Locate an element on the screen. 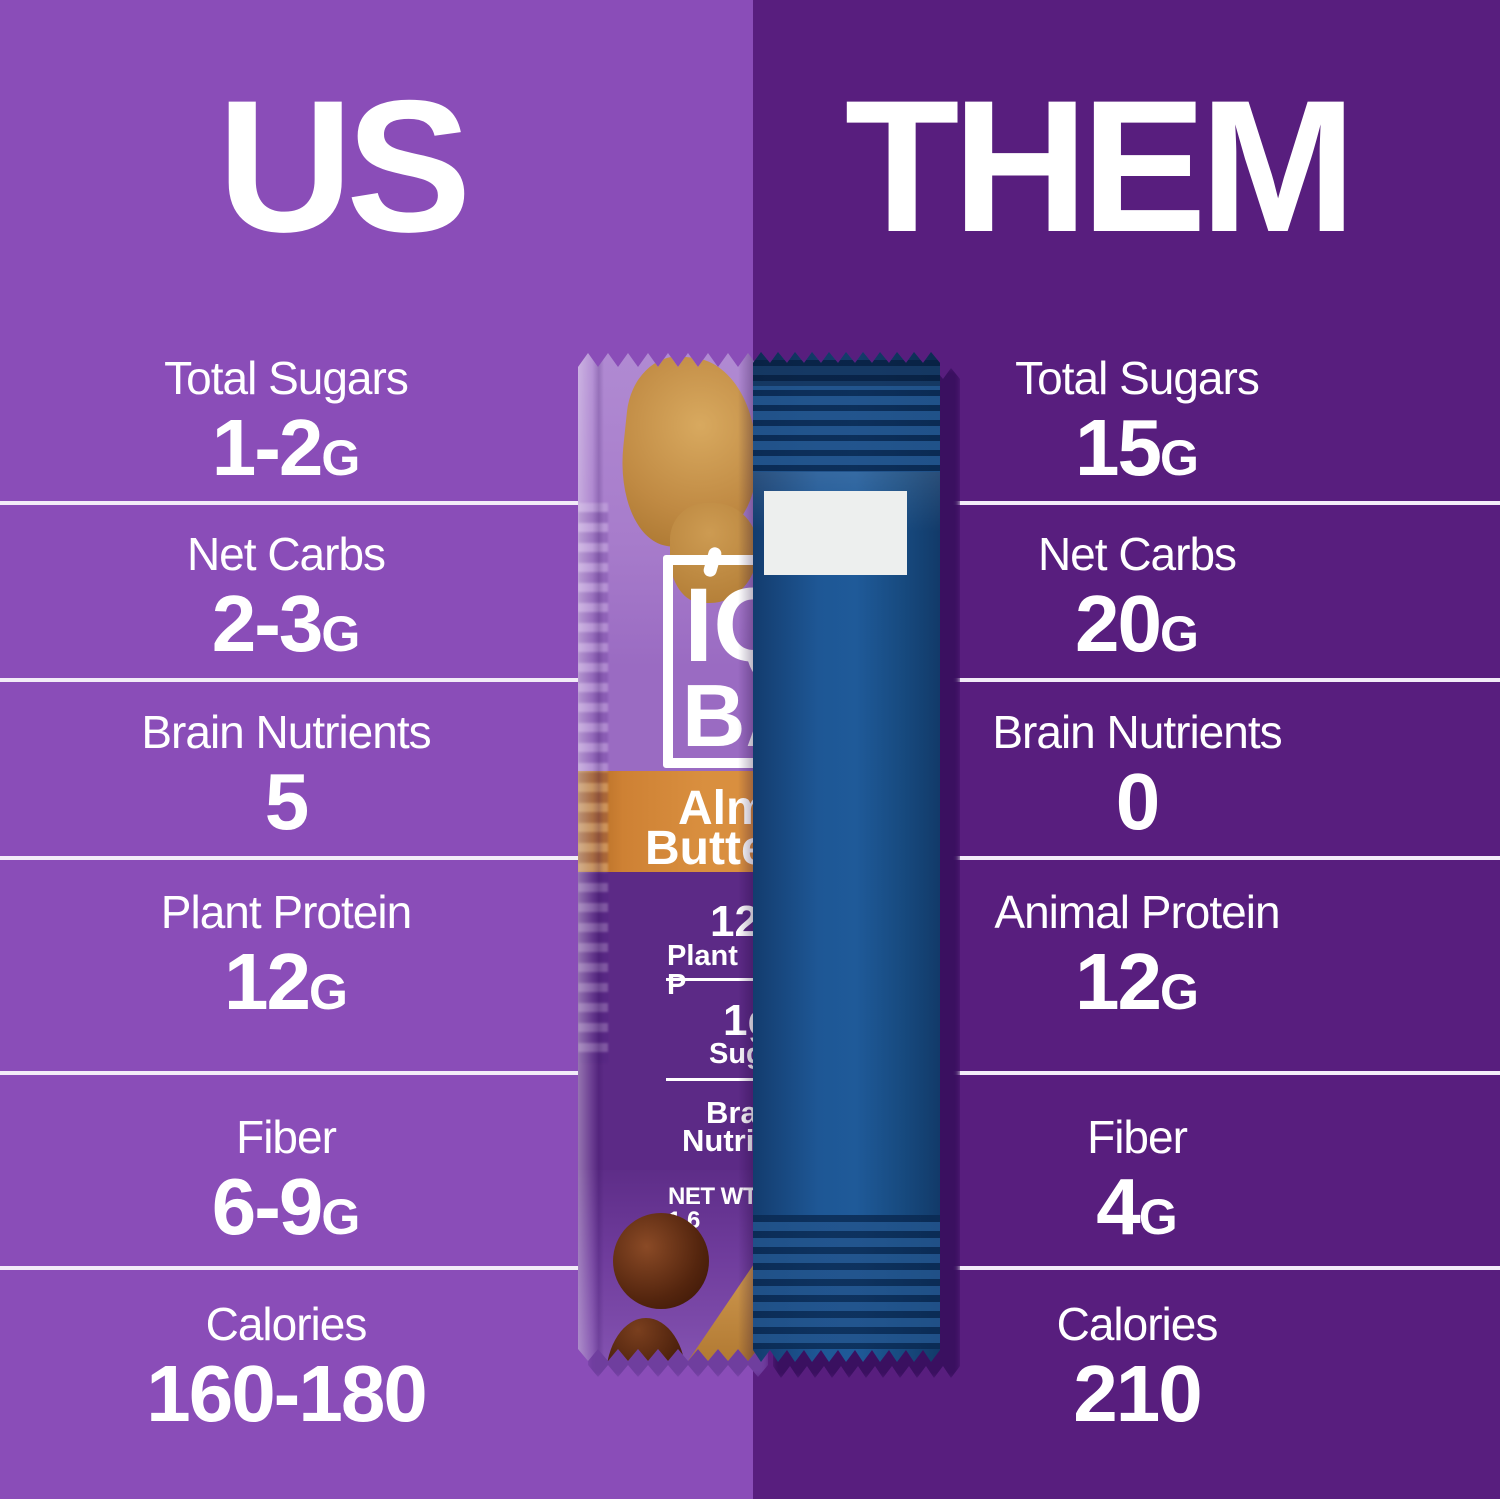 This screenshot has height=1499, width=1500. blank-label is located at coordinates (835, 533).